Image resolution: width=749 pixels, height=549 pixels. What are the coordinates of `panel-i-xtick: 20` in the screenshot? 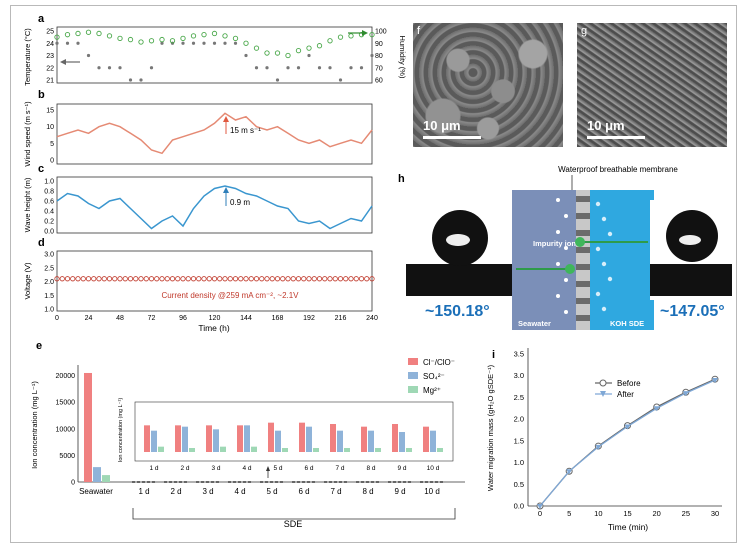 It's located at (656, 513).